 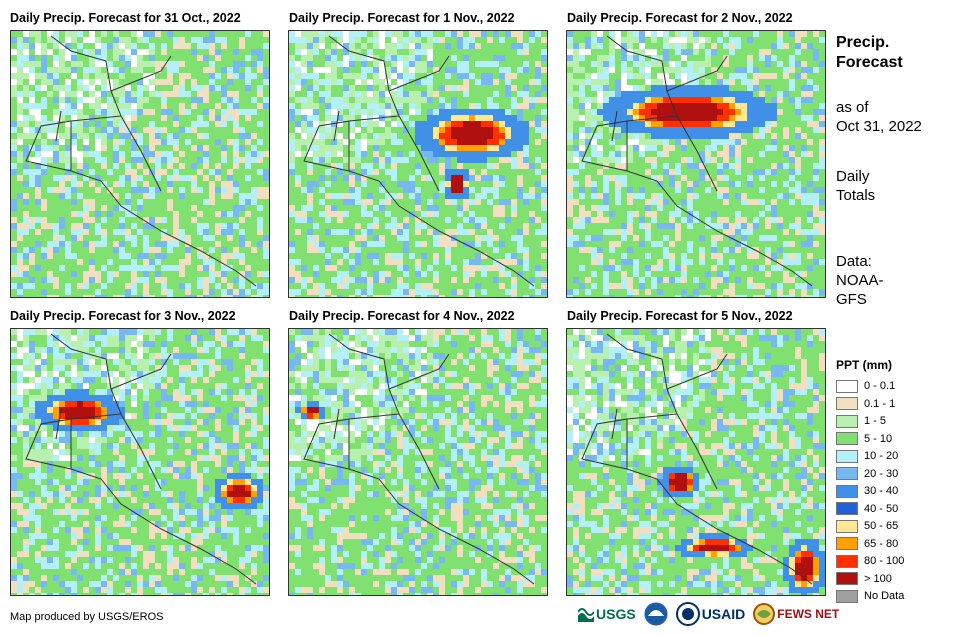 What do you see at coordinates (586, 615) in the screenshot?
I see `usgs-wave-icon` at bounding box center [586, 615].